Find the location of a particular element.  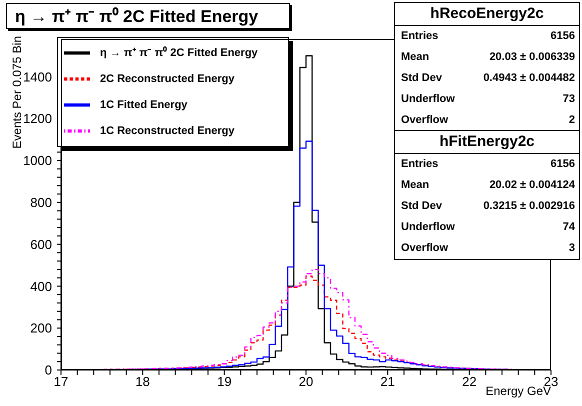

y-tick-label: 400 is located at coordinates (41, 286).